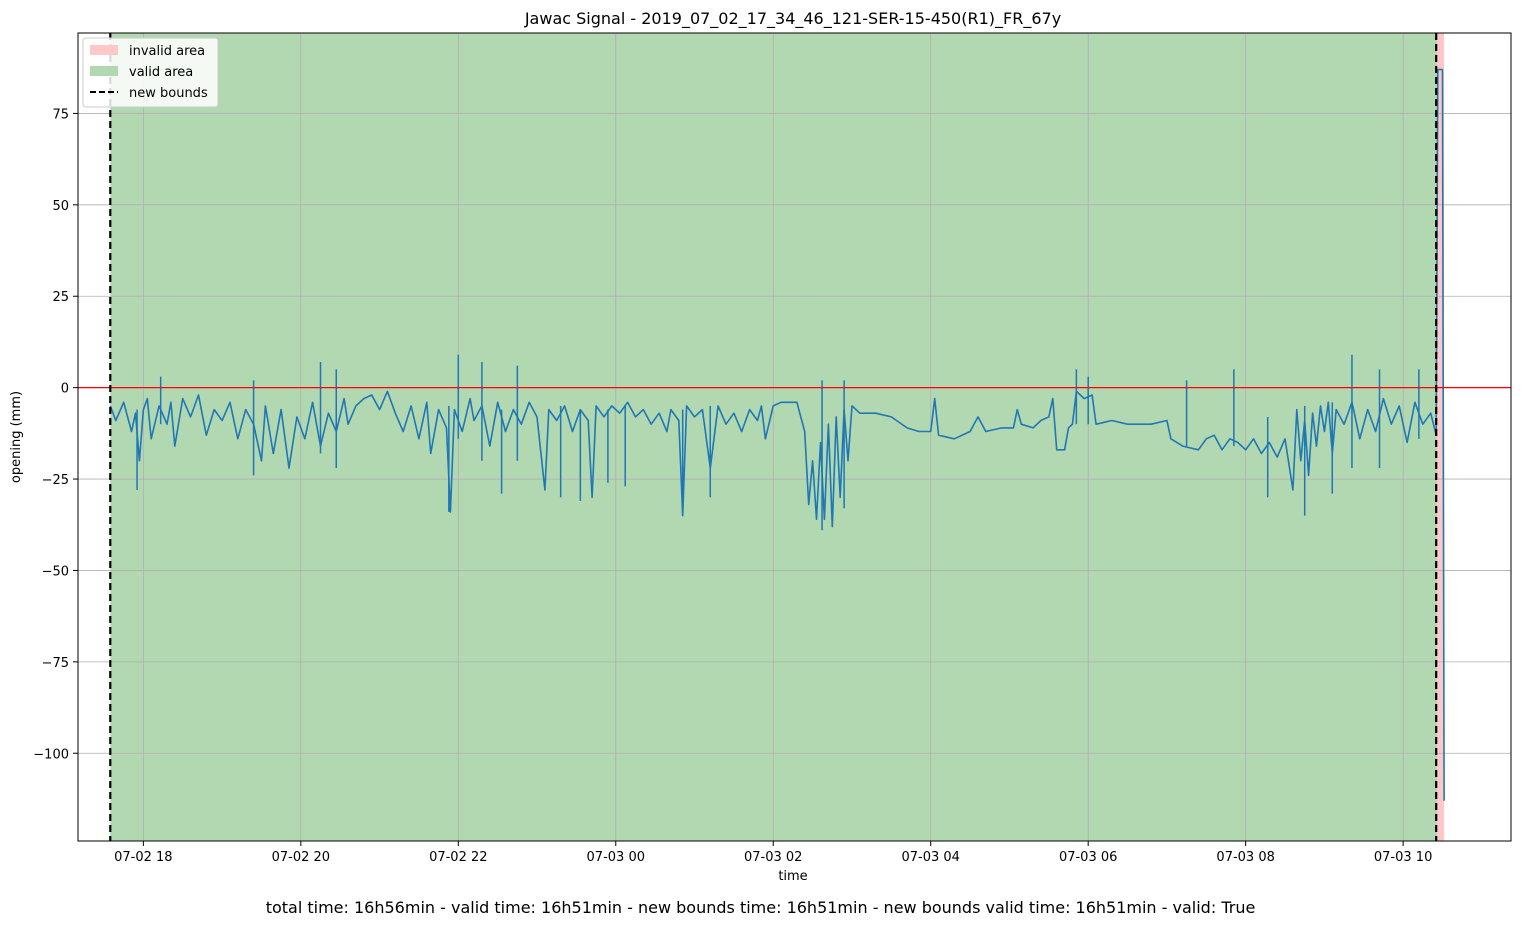 Image resolution: width=1521 pixels, height=928 pixels. Describe the element at coordinates (65, 389) in the screenshot. I see `y-tick-label: 0` at that location.